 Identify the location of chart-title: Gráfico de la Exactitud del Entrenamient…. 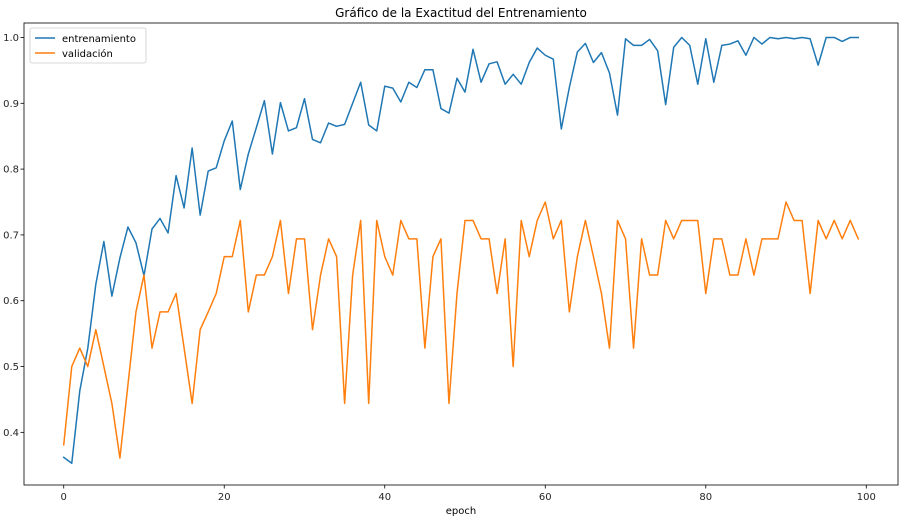
(461, 13).